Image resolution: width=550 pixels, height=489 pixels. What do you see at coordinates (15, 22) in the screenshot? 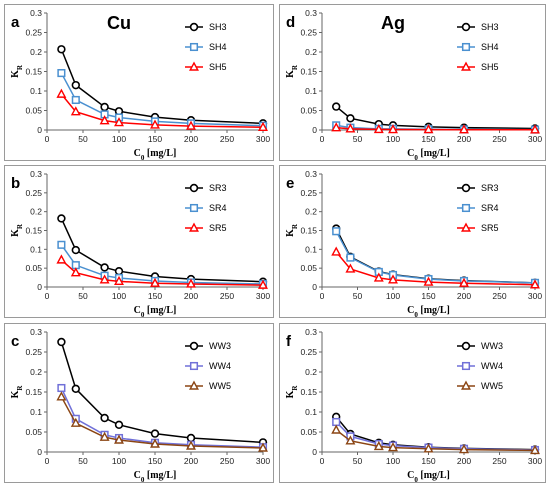
I see `panel-letter: a` at bounding box center [15, 22].